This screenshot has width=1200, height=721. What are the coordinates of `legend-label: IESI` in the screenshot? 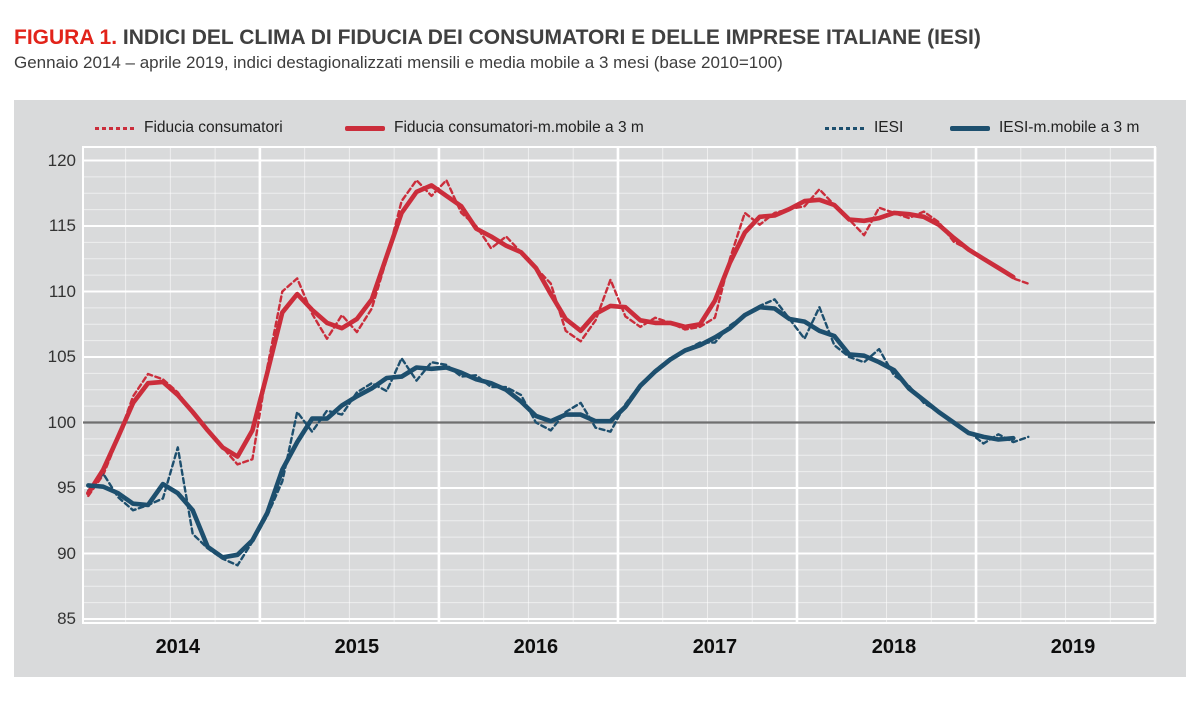 It's located at (889, 127).